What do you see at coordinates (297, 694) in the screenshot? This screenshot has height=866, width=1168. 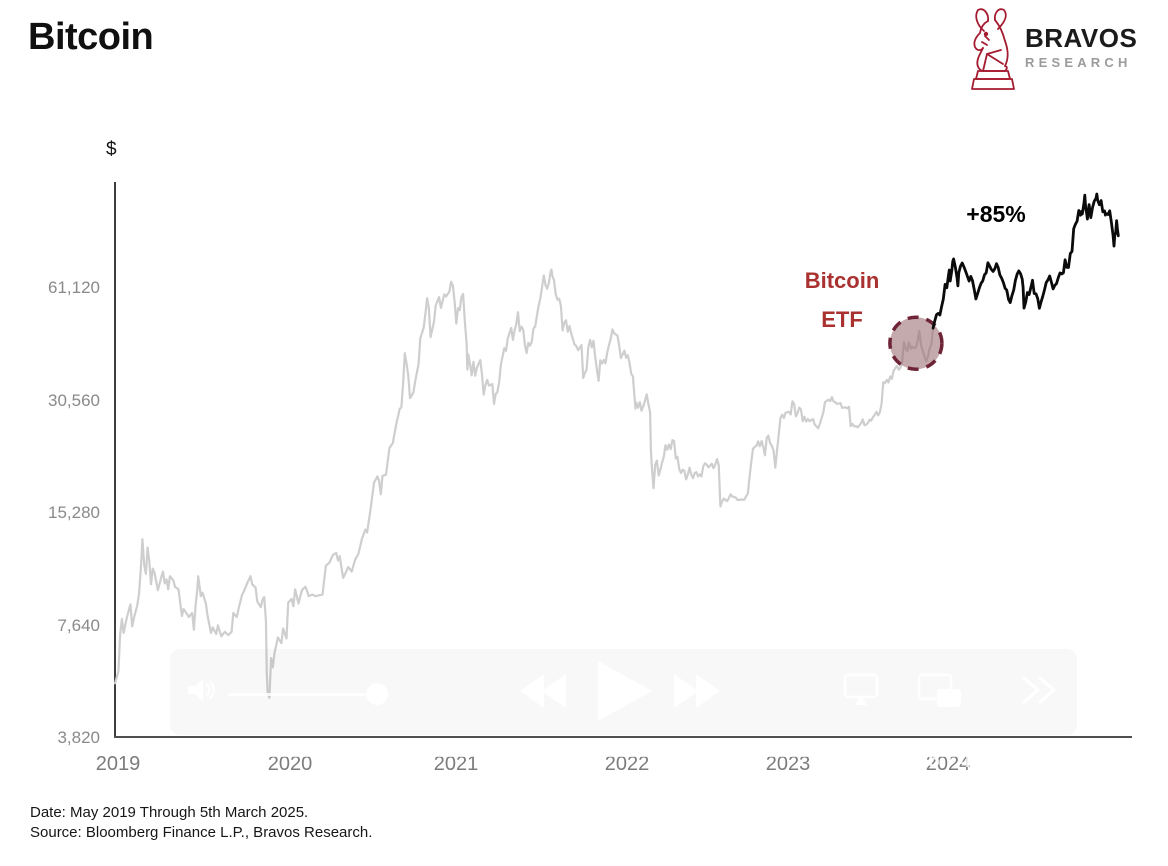 I see `volume-slider-track` at bounding box center [297, 694].